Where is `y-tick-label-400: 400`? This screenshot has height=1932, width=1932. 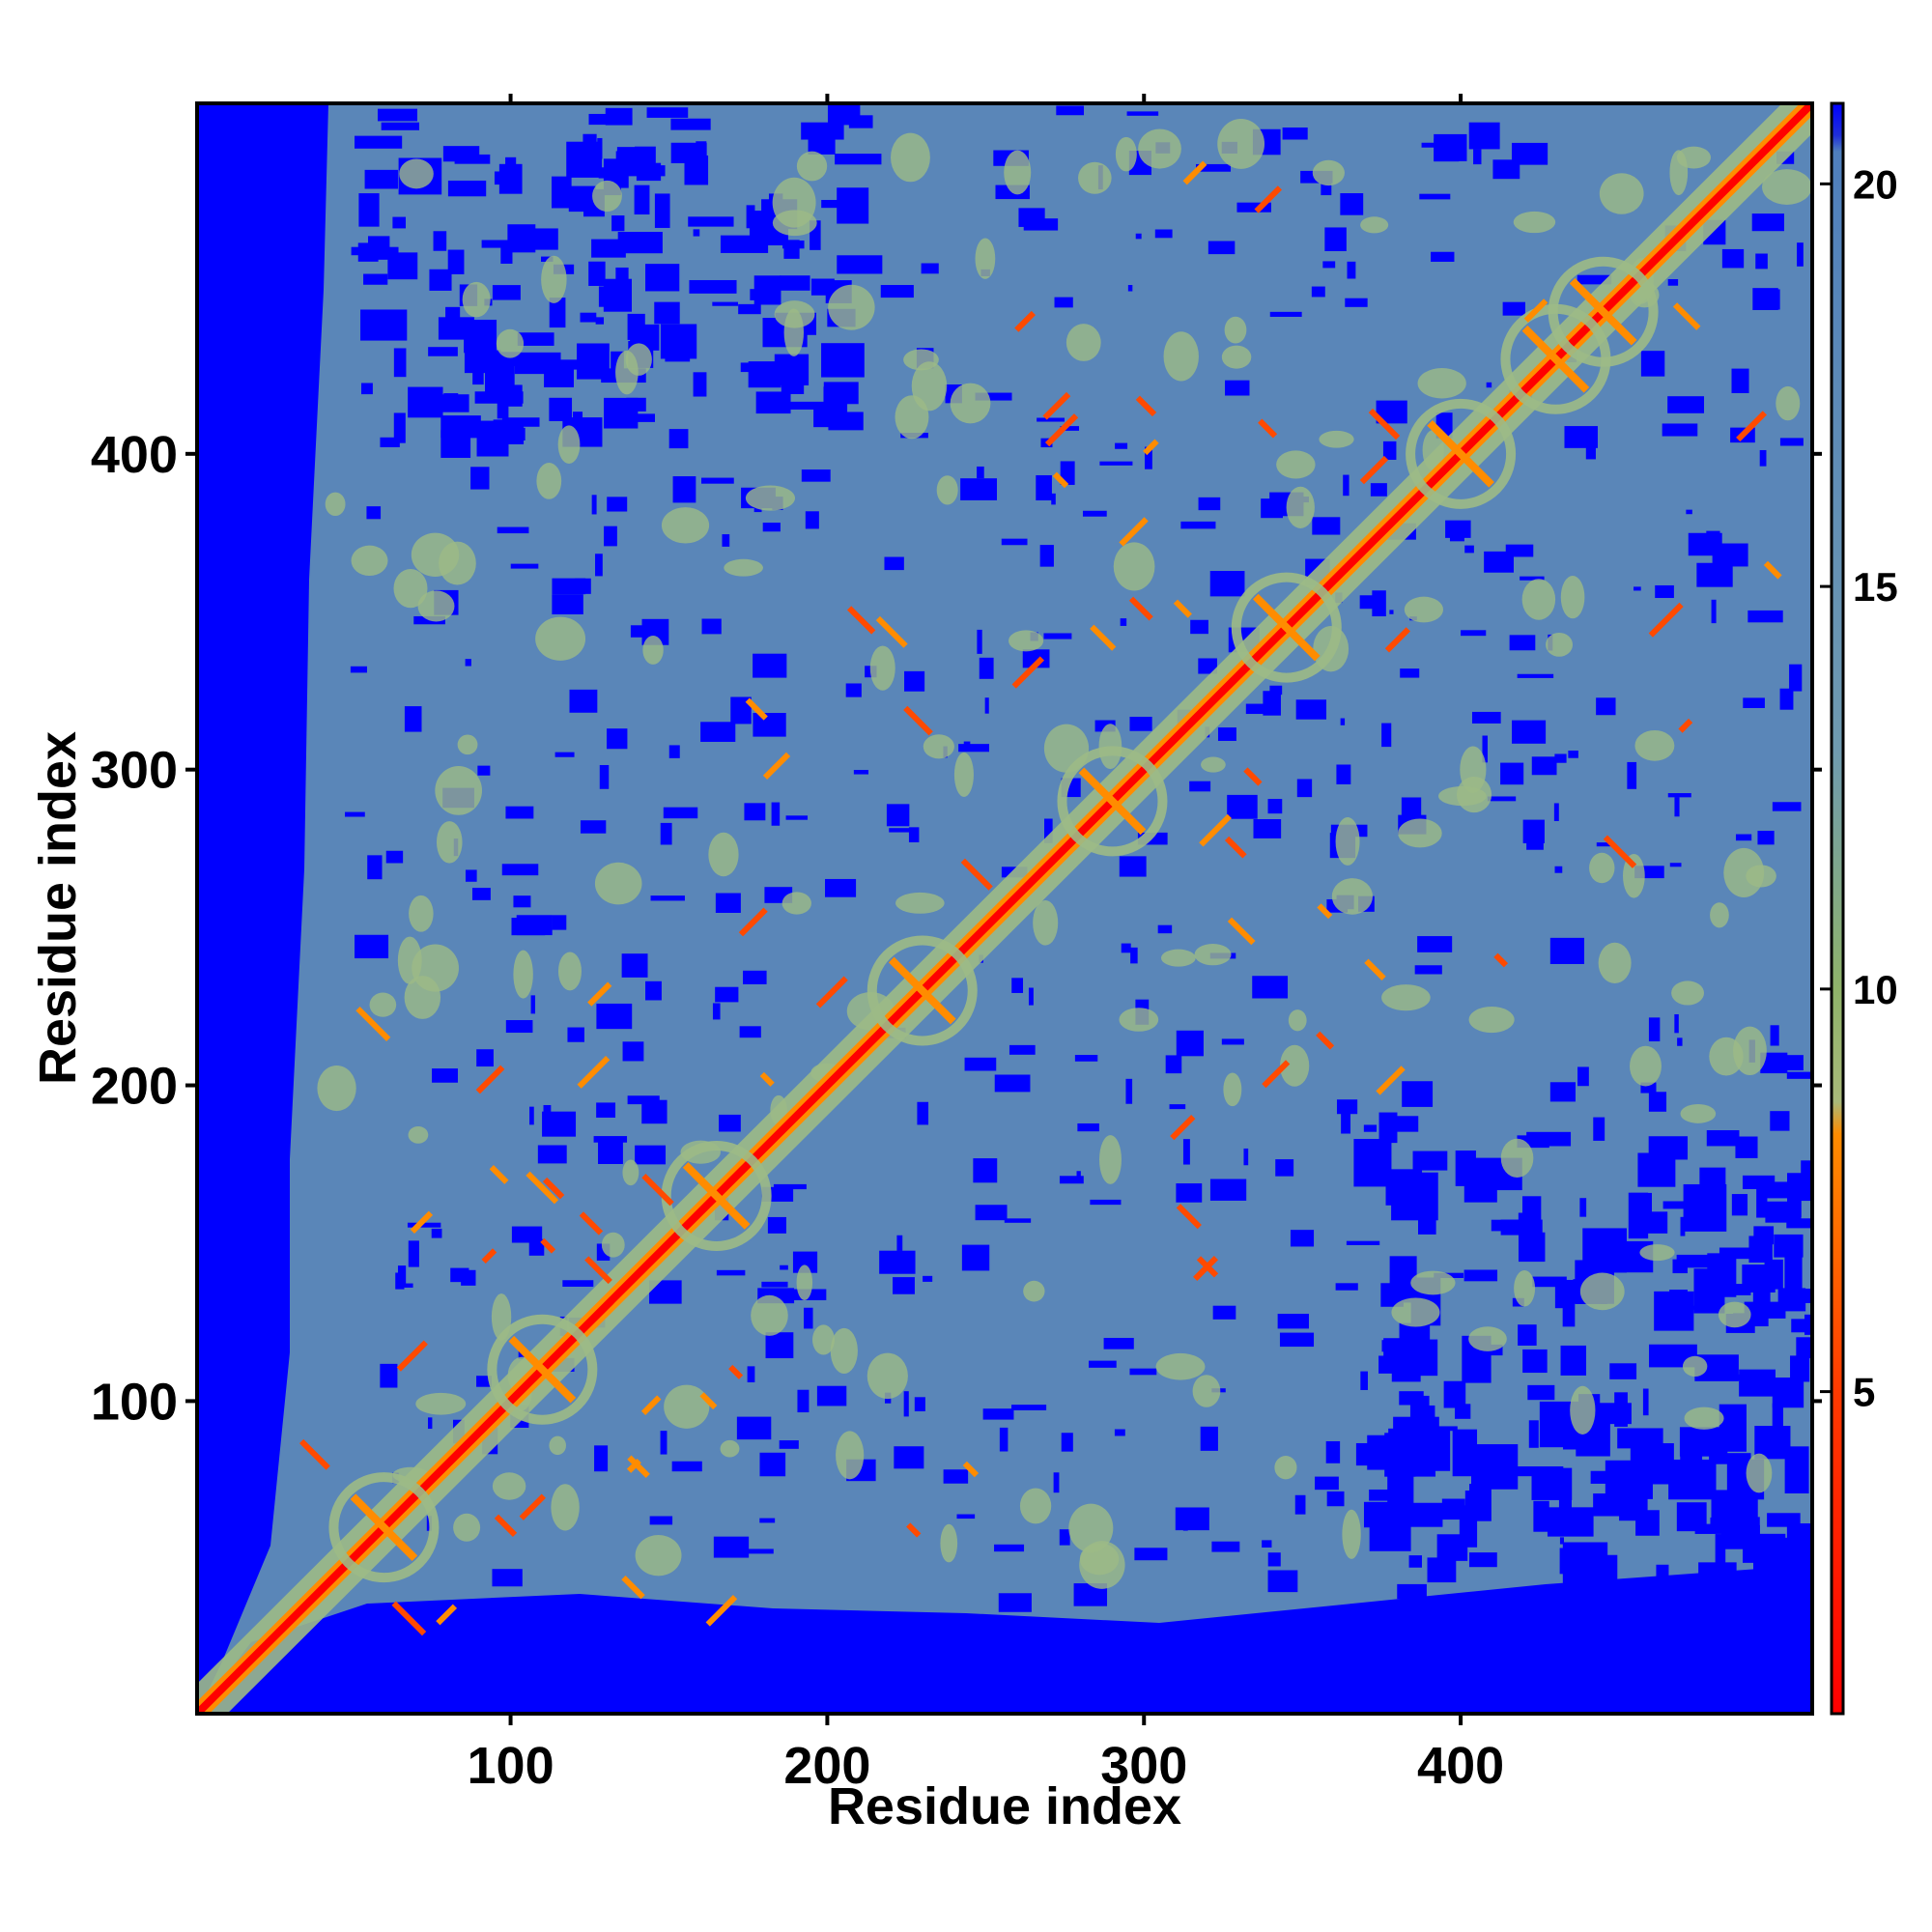 y-tick-label-400: 400 is located at coordinates (134, 455).